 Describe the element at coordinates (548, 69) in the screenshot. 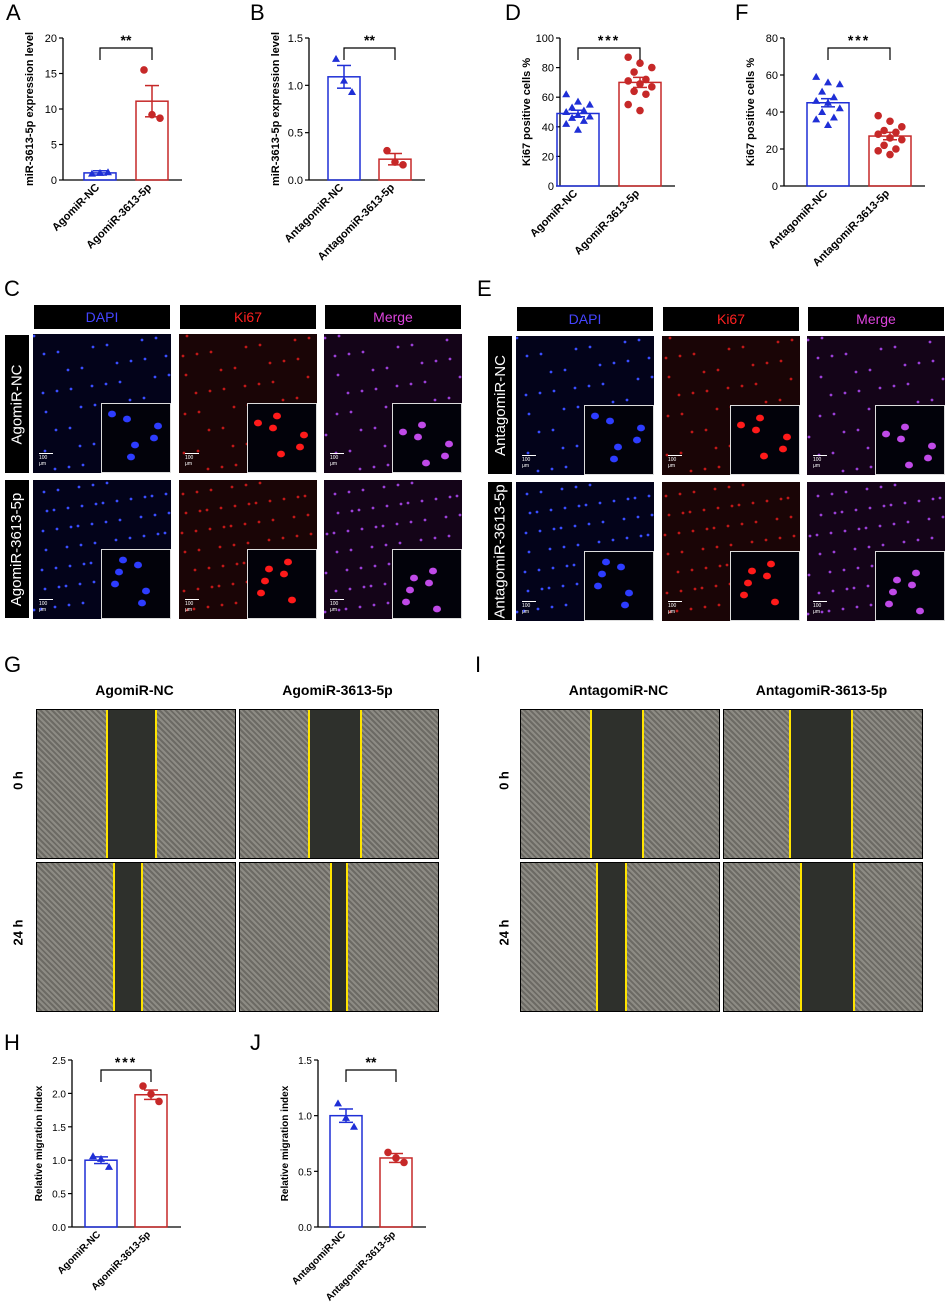

I see `y-tick-label: 80` at that location.